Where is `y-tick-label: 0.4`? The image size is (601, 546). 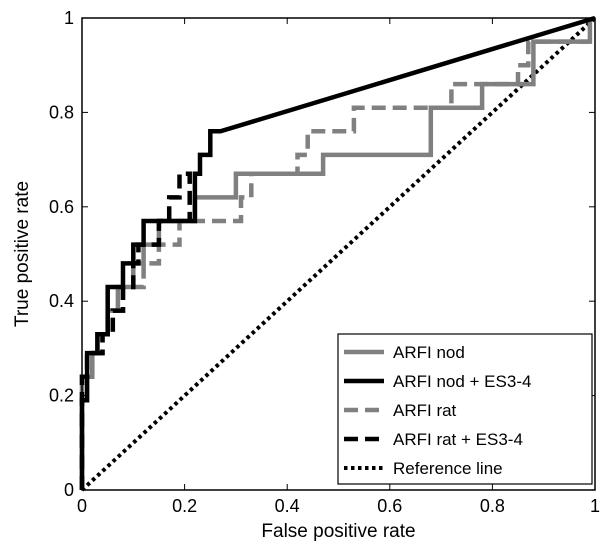
y-tick-label: 0.4 is located at coordinates (61, 301).